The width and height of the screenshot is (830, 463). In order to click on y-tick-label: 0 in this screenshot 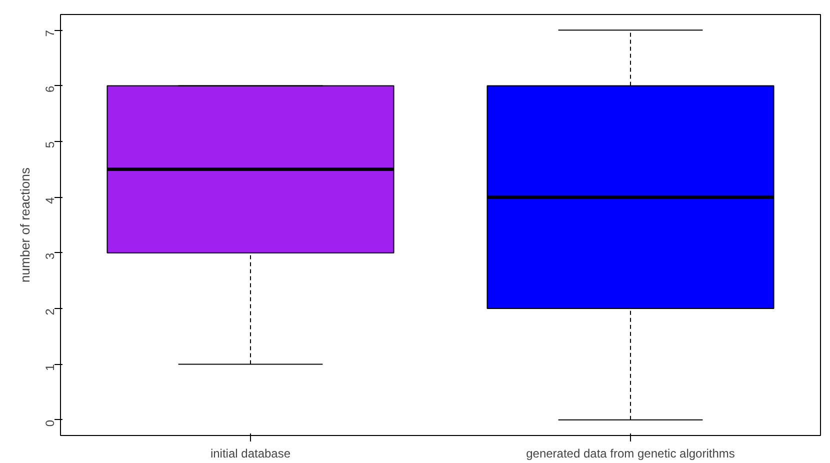, I will do `click(50, 423)`.